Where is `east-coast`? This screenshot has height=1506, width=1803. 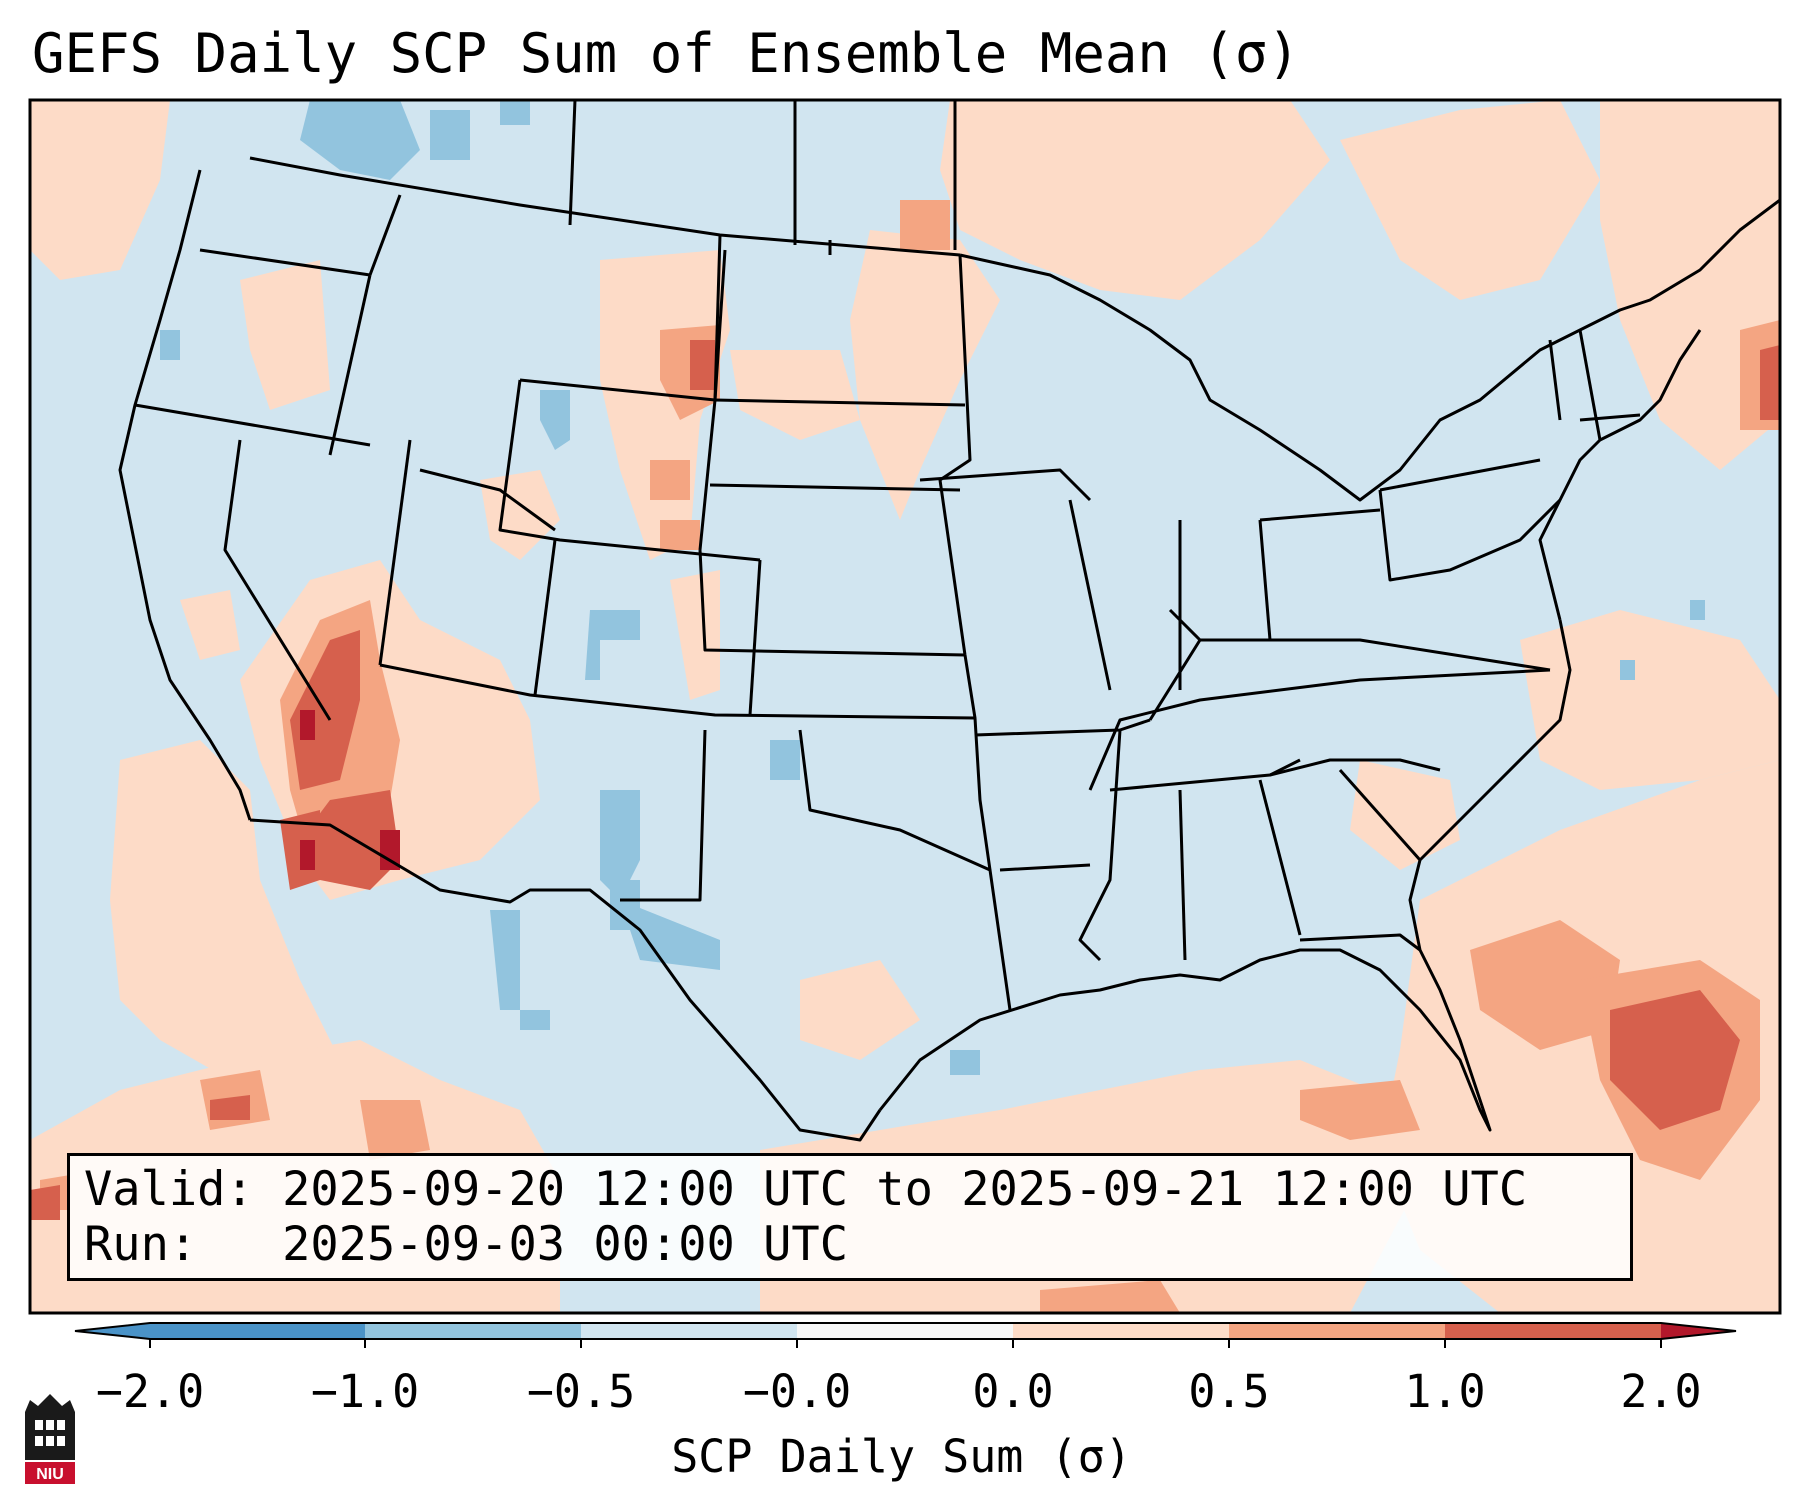 east-coast is located at coordinates (1620, 475).